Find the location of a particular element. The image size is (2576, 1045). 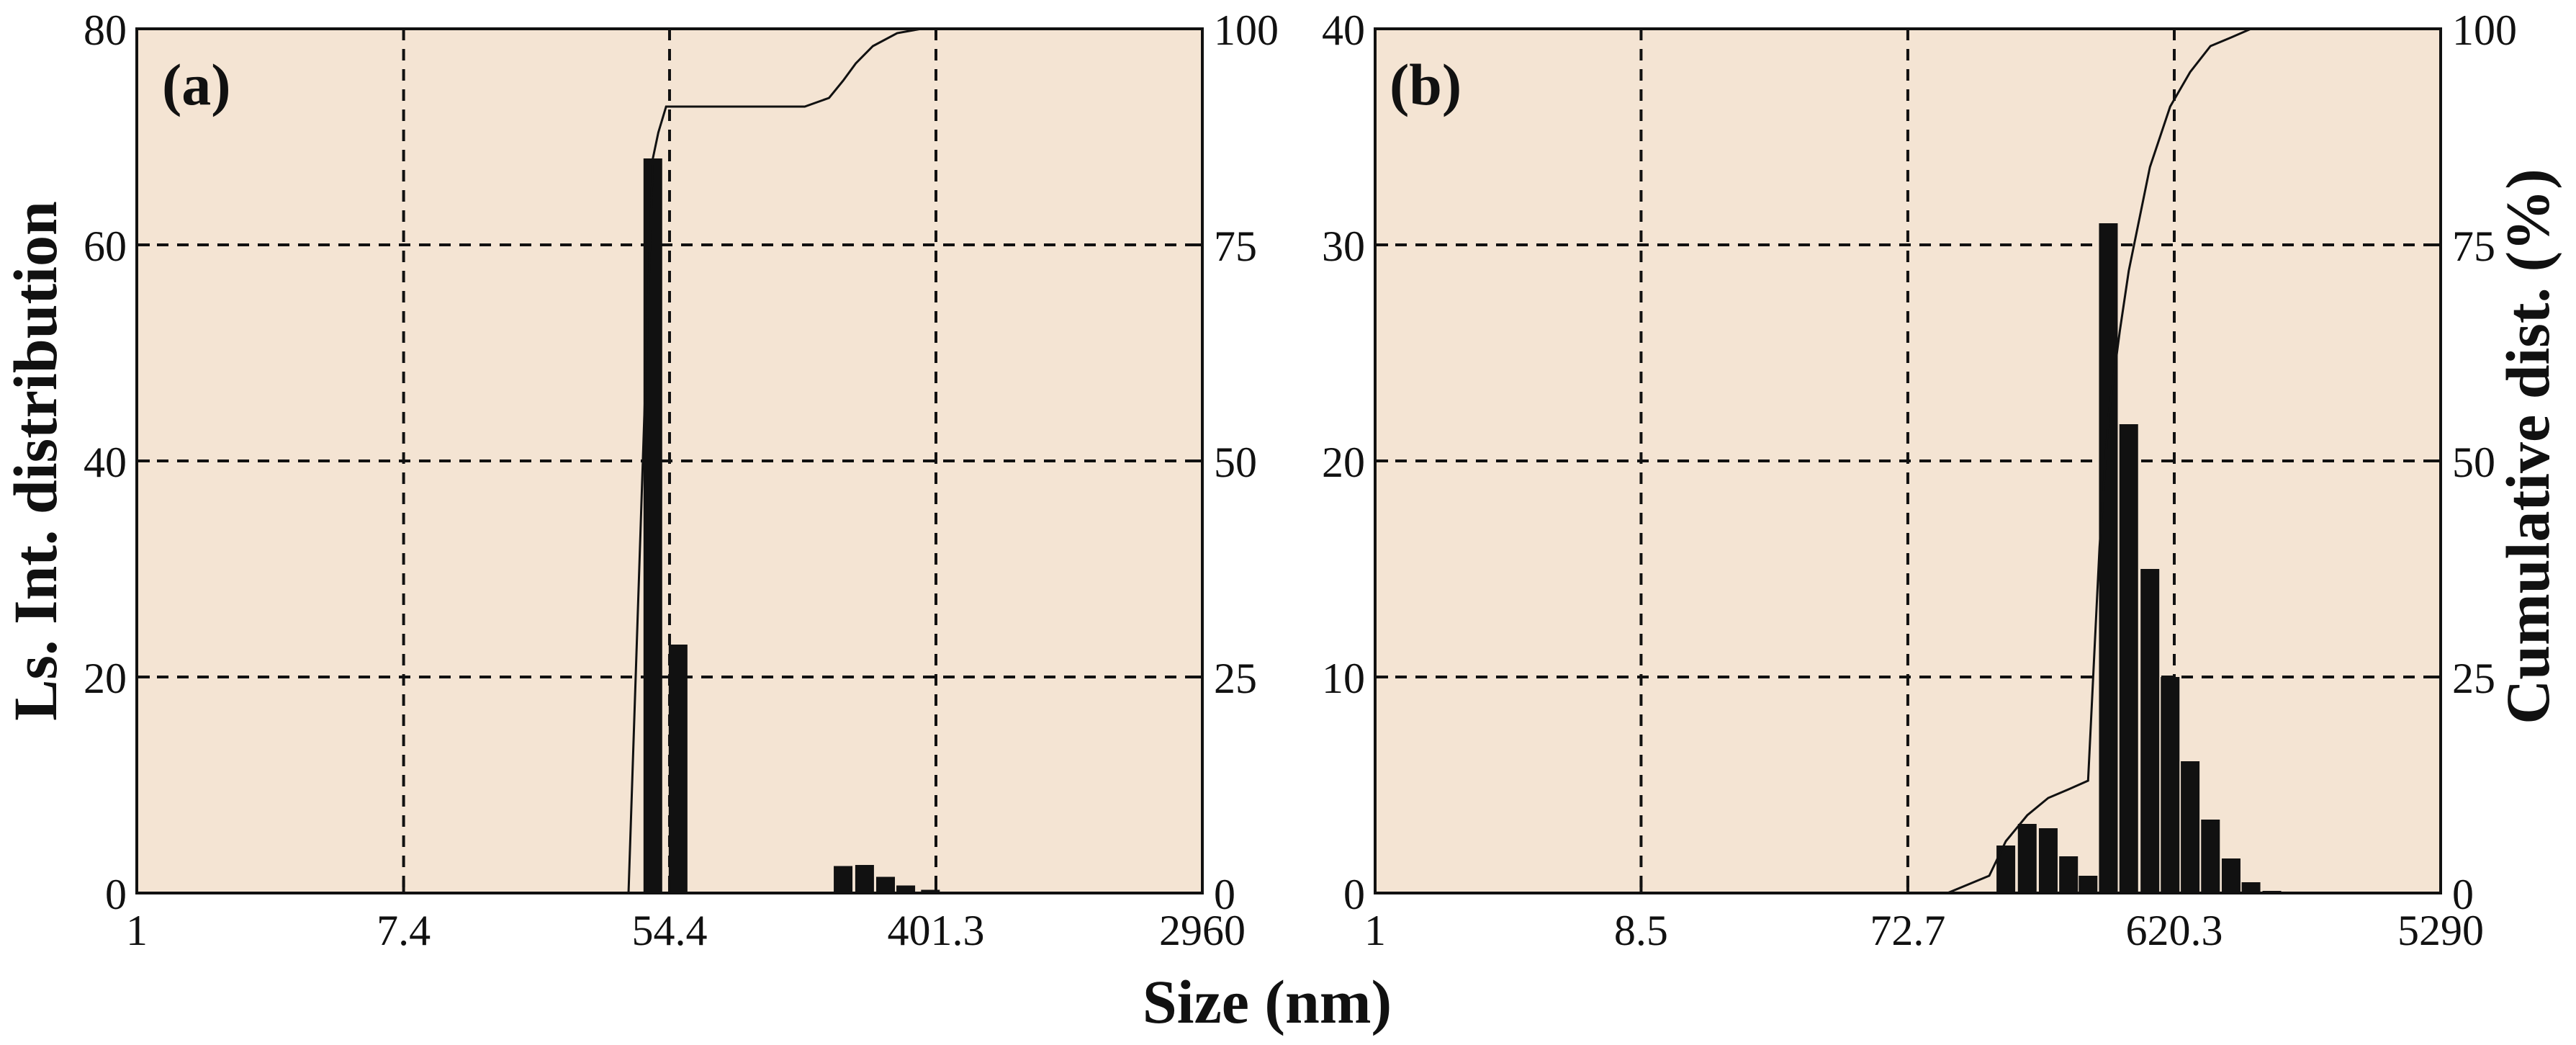

panel-b-right-ticks: 0 25 50 75 100 is located at coordinates (2472, 462).